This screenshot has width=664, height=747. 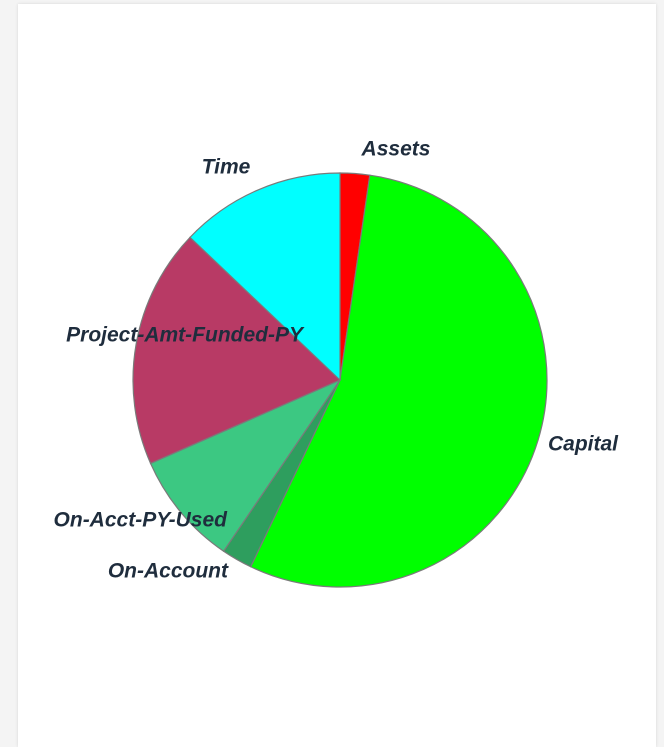 I want to click on slice-label: Assets, so click(x=396, y=149).